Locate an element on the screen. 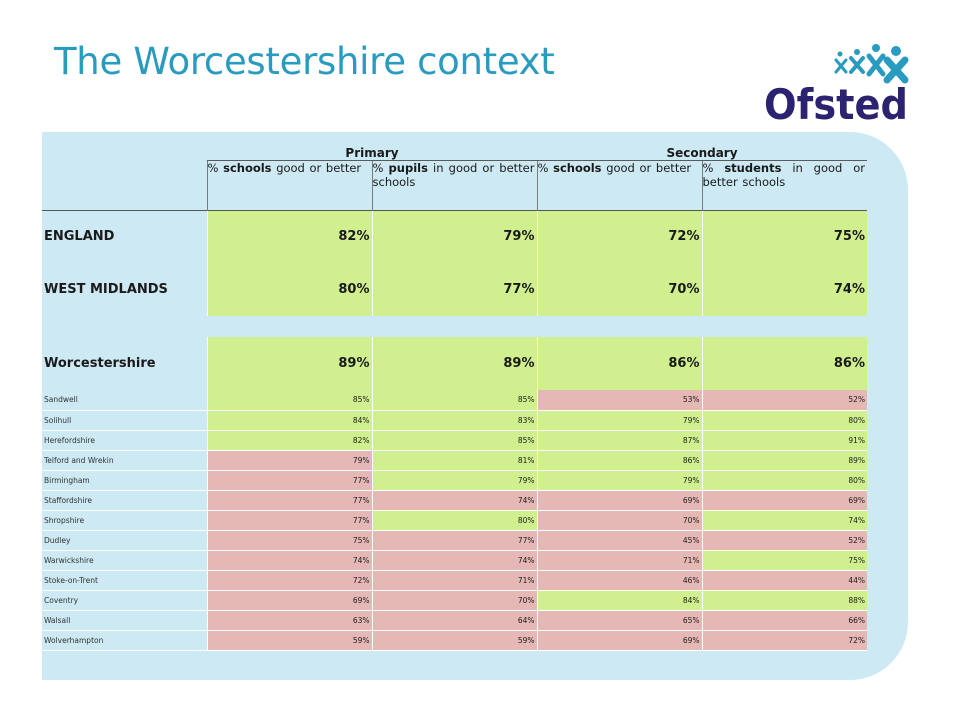 The width and height of the screenshot is (960, 720). table-row: Staffordshire 77% 74% 69% 69% is located at coordinates (454, 500).